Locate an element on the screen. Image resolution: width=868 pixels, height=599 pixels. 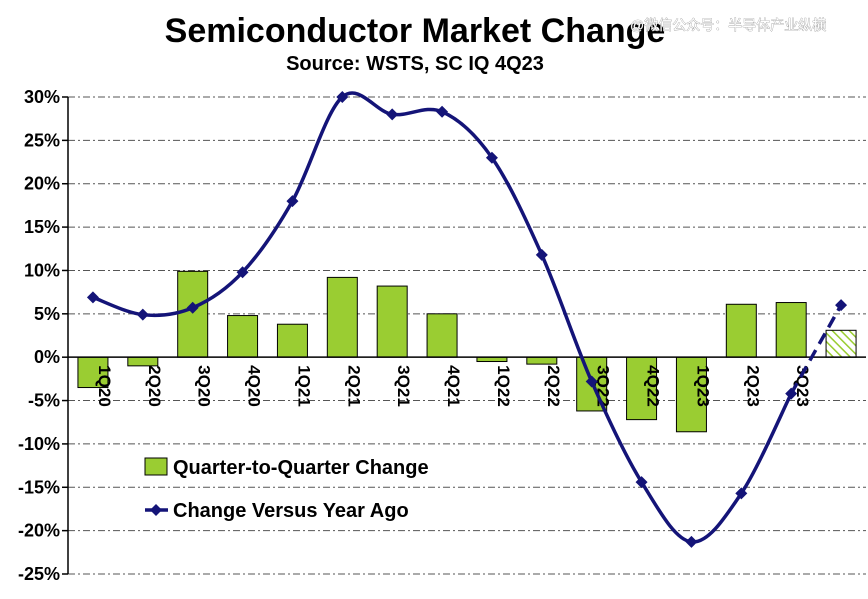
chart-title: Semiconductor Market Change is located at coordinates (415, 31).